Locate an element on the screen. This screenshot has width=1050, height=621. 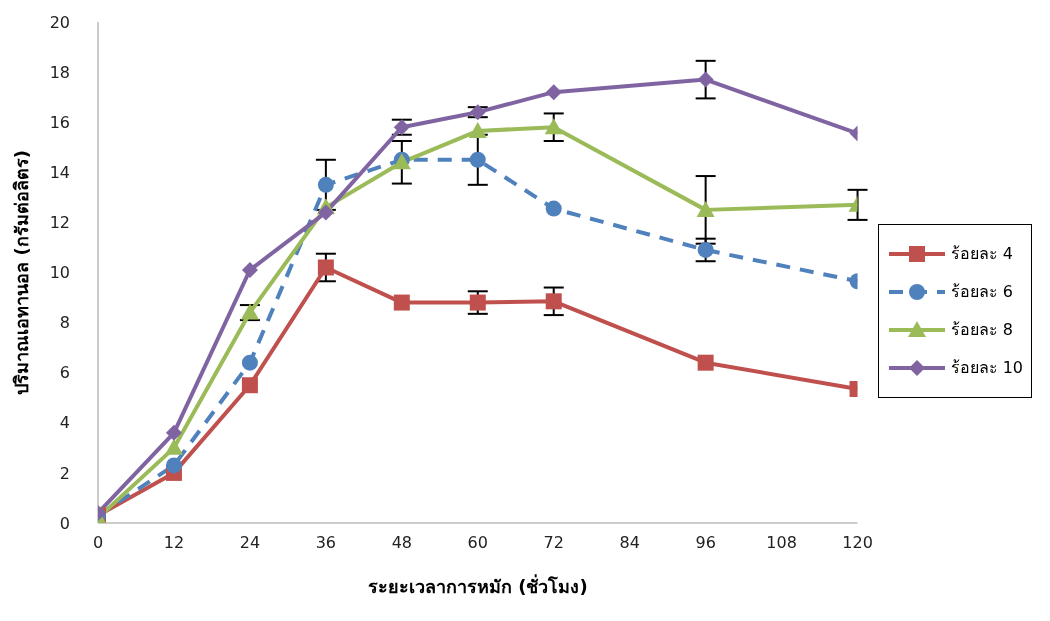
x-tick-label: 48 is located at coordinates (401, 543).